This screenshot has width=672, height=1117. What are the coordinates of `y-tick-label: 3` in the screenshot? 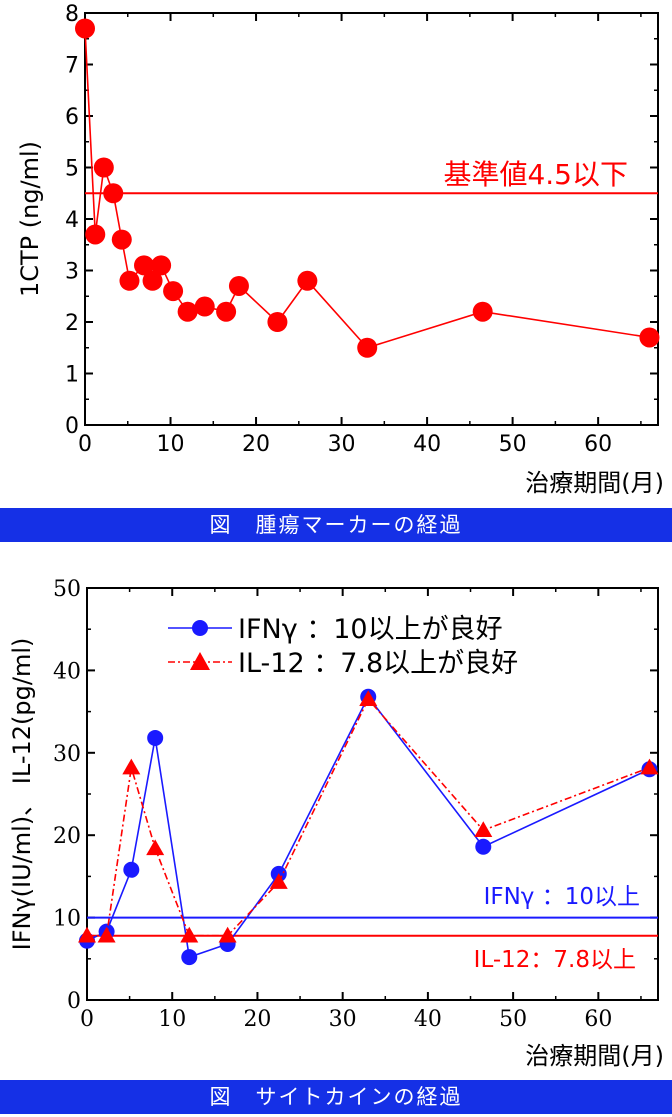 It's located at (72, 272).